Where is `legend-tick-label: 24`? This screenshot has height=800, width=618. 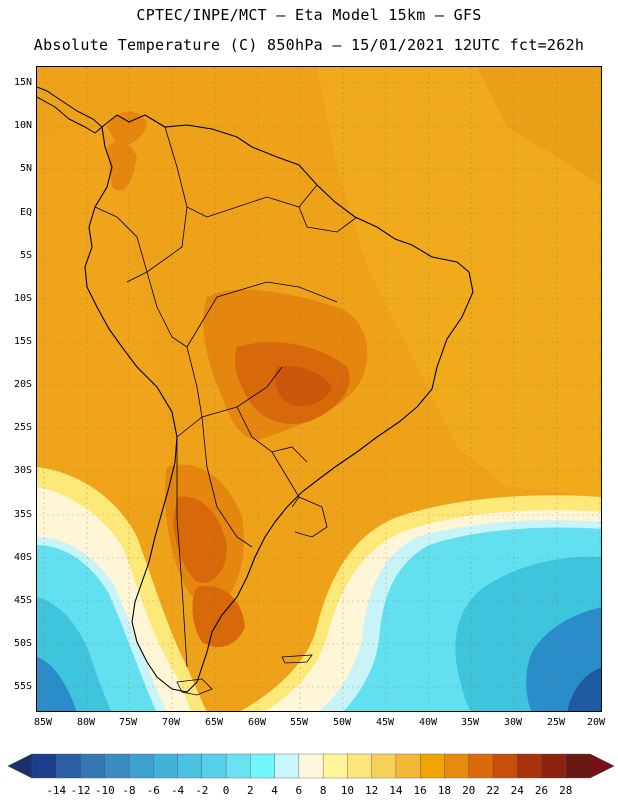 legend-tick-label: 24 is located at coordinates (517, 790).